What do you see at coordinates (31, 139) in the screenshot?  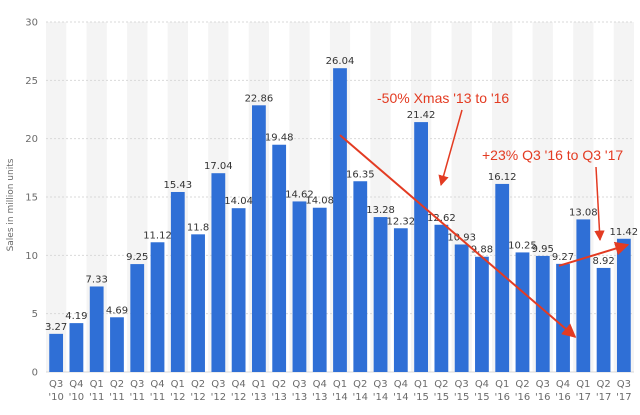 I see `y-tick-label: 20` at bounding box center [31, 139].